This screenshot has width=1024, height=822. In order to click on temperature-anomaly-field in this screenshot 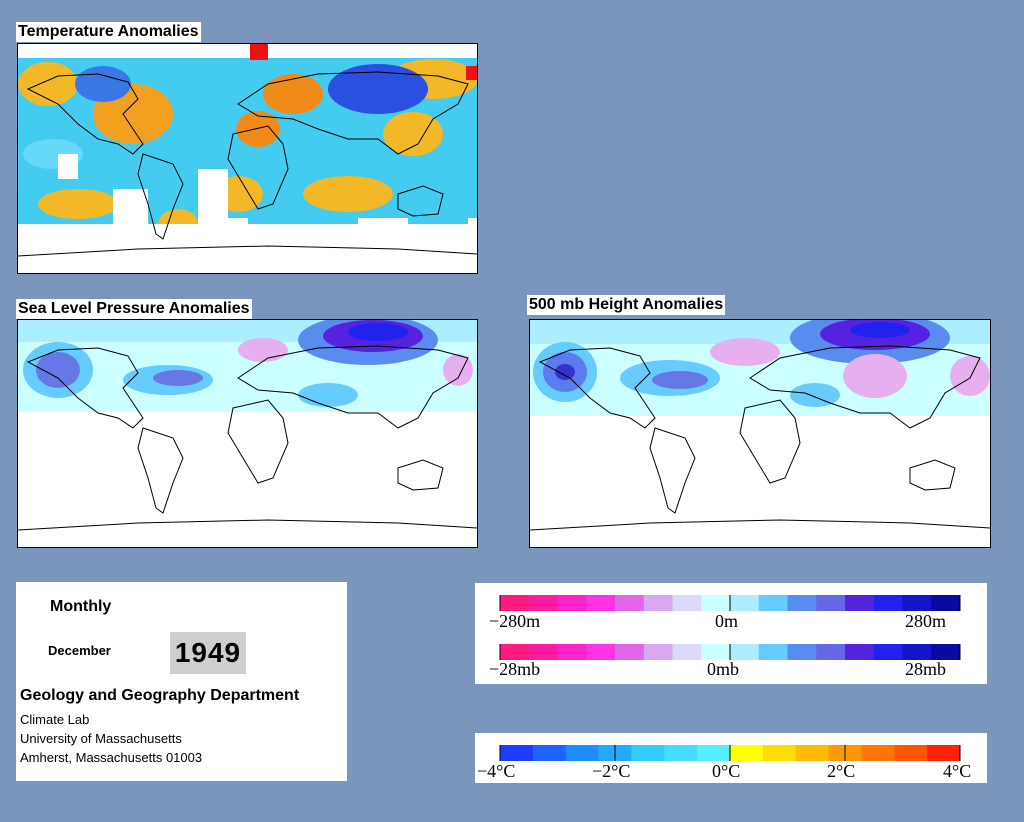, I will do `click(247, 158)`.